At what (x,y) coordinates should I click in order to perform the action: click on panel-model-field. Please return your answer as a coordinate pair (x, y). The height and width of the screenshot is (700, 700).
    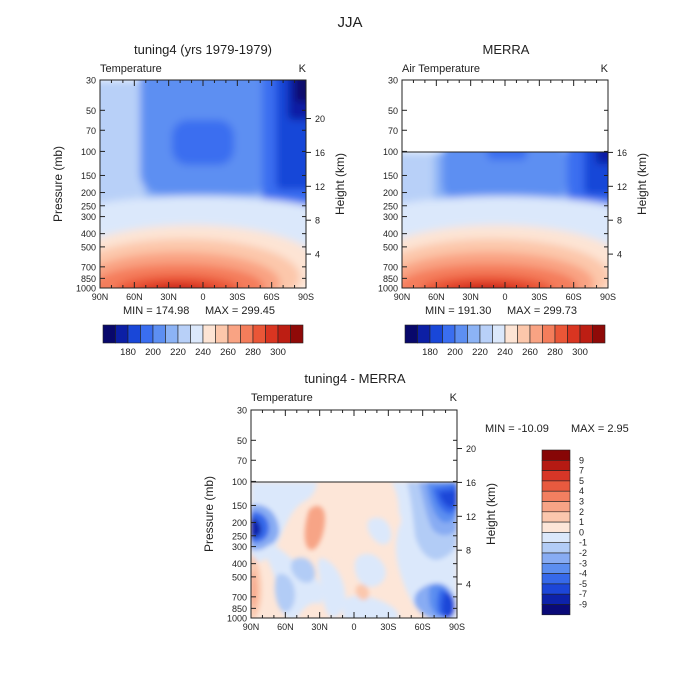
    Looking at the image, I should click on (203, 184).